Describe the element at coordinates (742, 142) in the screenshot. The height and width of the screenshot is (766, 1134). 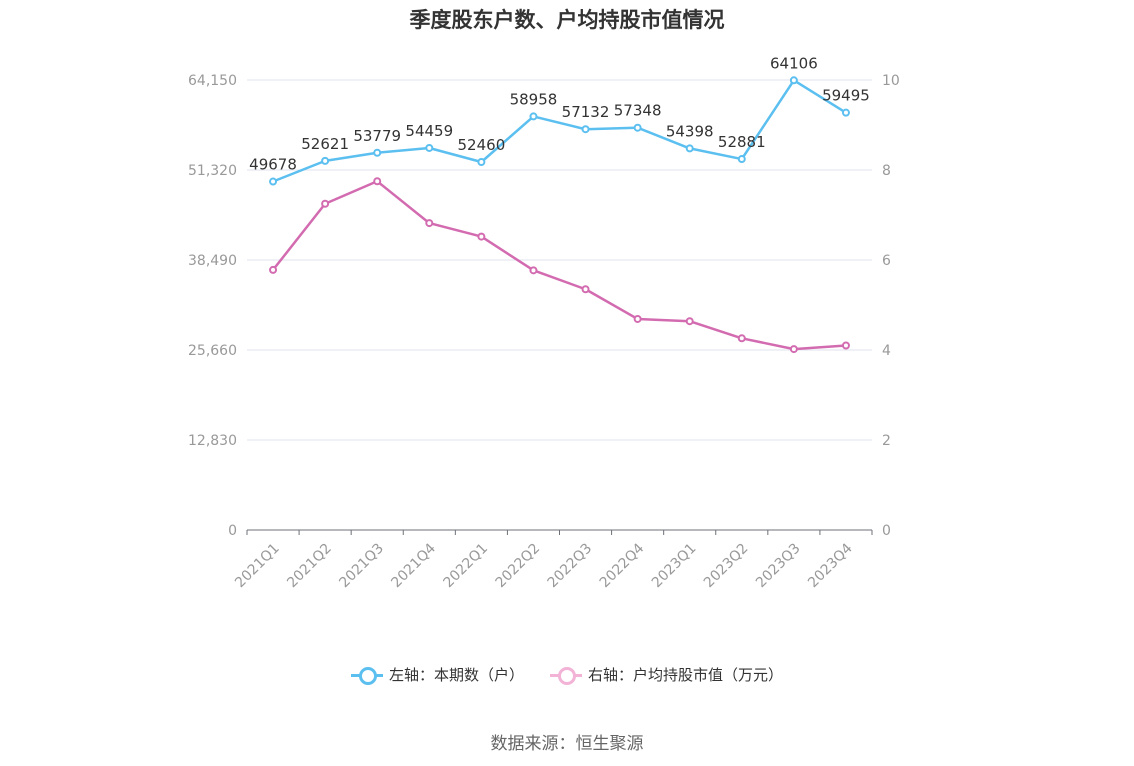
I see `data-label: 52881` at that location.